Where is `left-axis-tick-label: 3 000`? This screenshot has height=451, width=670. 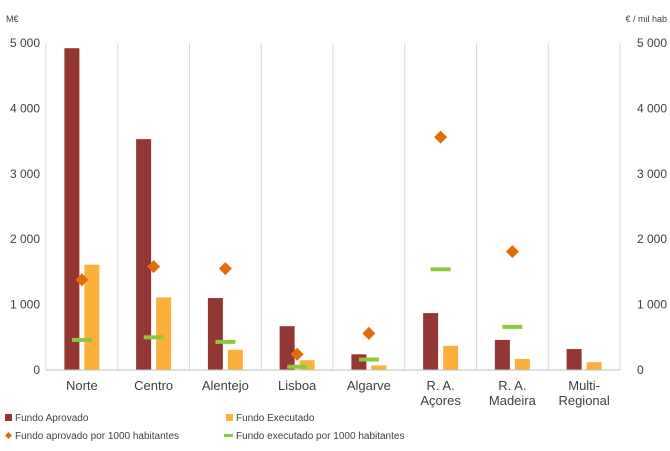
left-axis-tick-label: 3 000 is located at coordinates (25, 174).